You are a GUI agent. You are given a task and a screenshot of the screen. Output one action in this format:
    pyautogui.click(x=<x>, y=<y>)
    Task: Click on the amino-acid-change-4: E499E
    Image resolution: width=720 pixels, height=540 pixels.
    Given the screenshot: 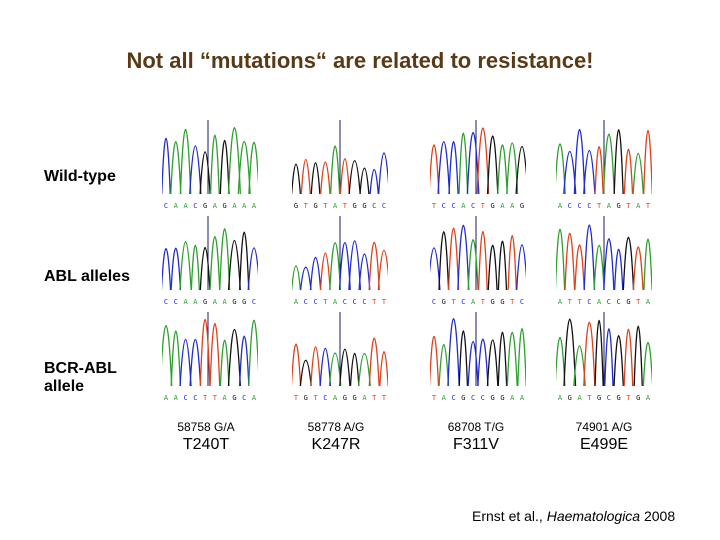 What is the action you would take?
    pyautogui.click(x=604, y=444)
    